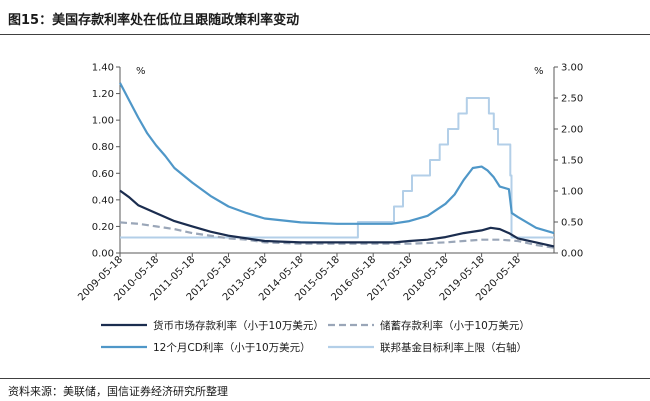 The width and height of the screenshot is (650, 401). Describe the element at coordinates (141, 71) in the screenshot. I see `left-unit-label: %` at that location.